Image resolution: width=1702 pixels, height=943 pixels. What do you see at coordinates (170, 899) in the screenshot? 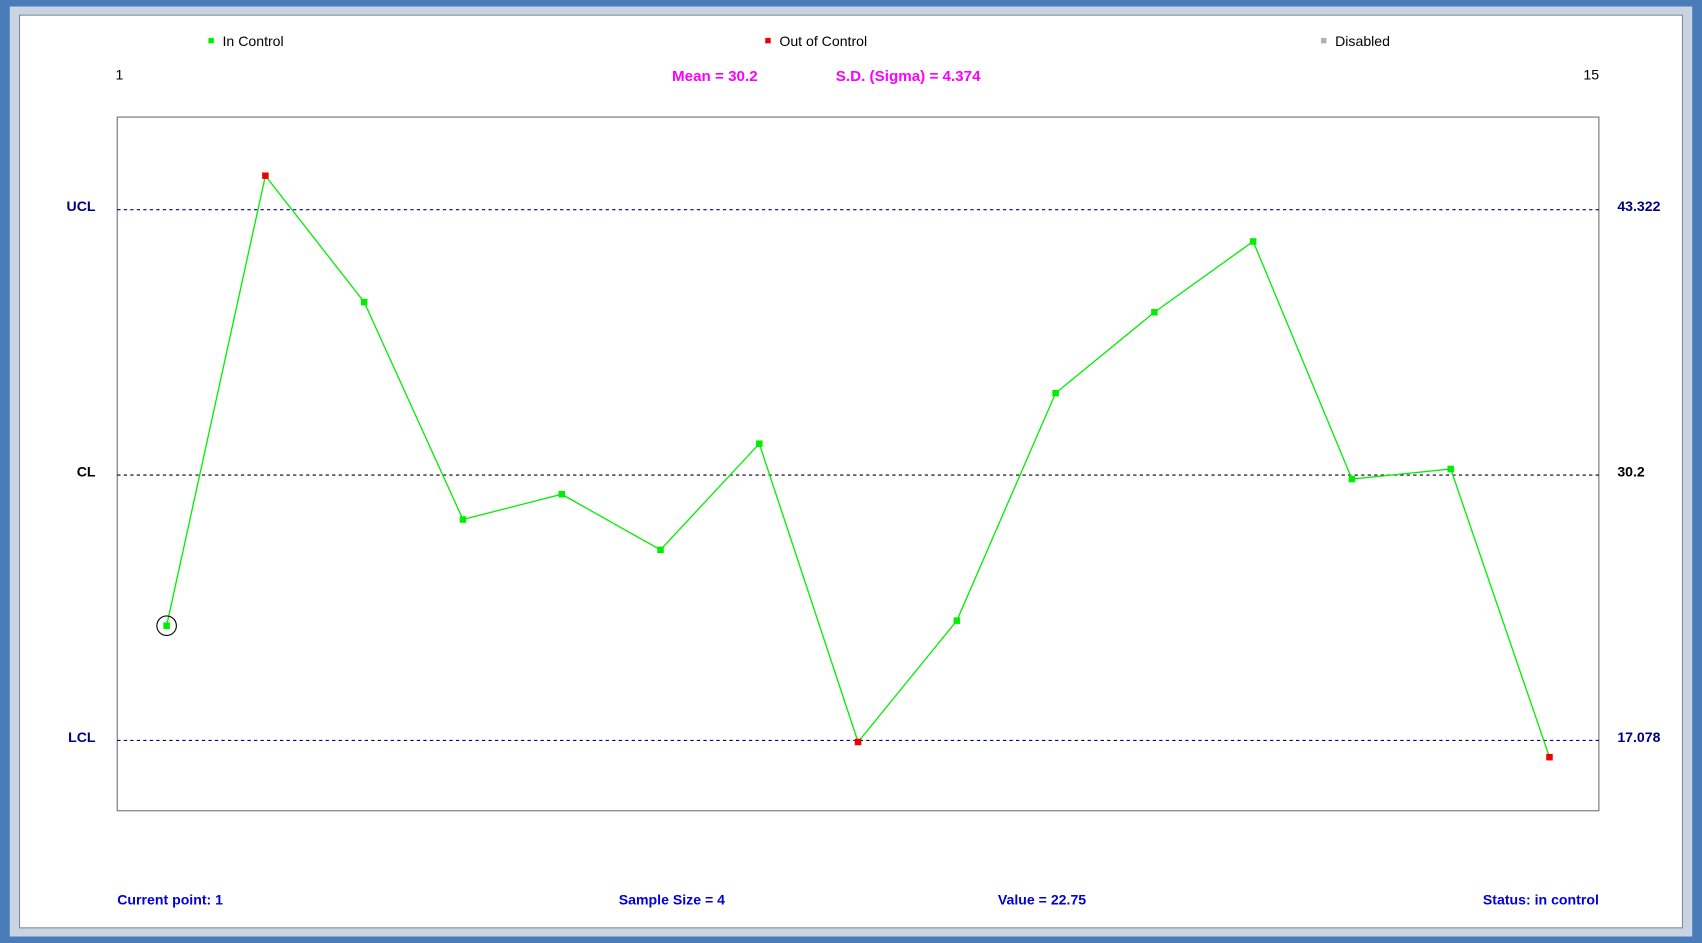
I see `status-text: Current point: 1` at bounding box center [170, 899].